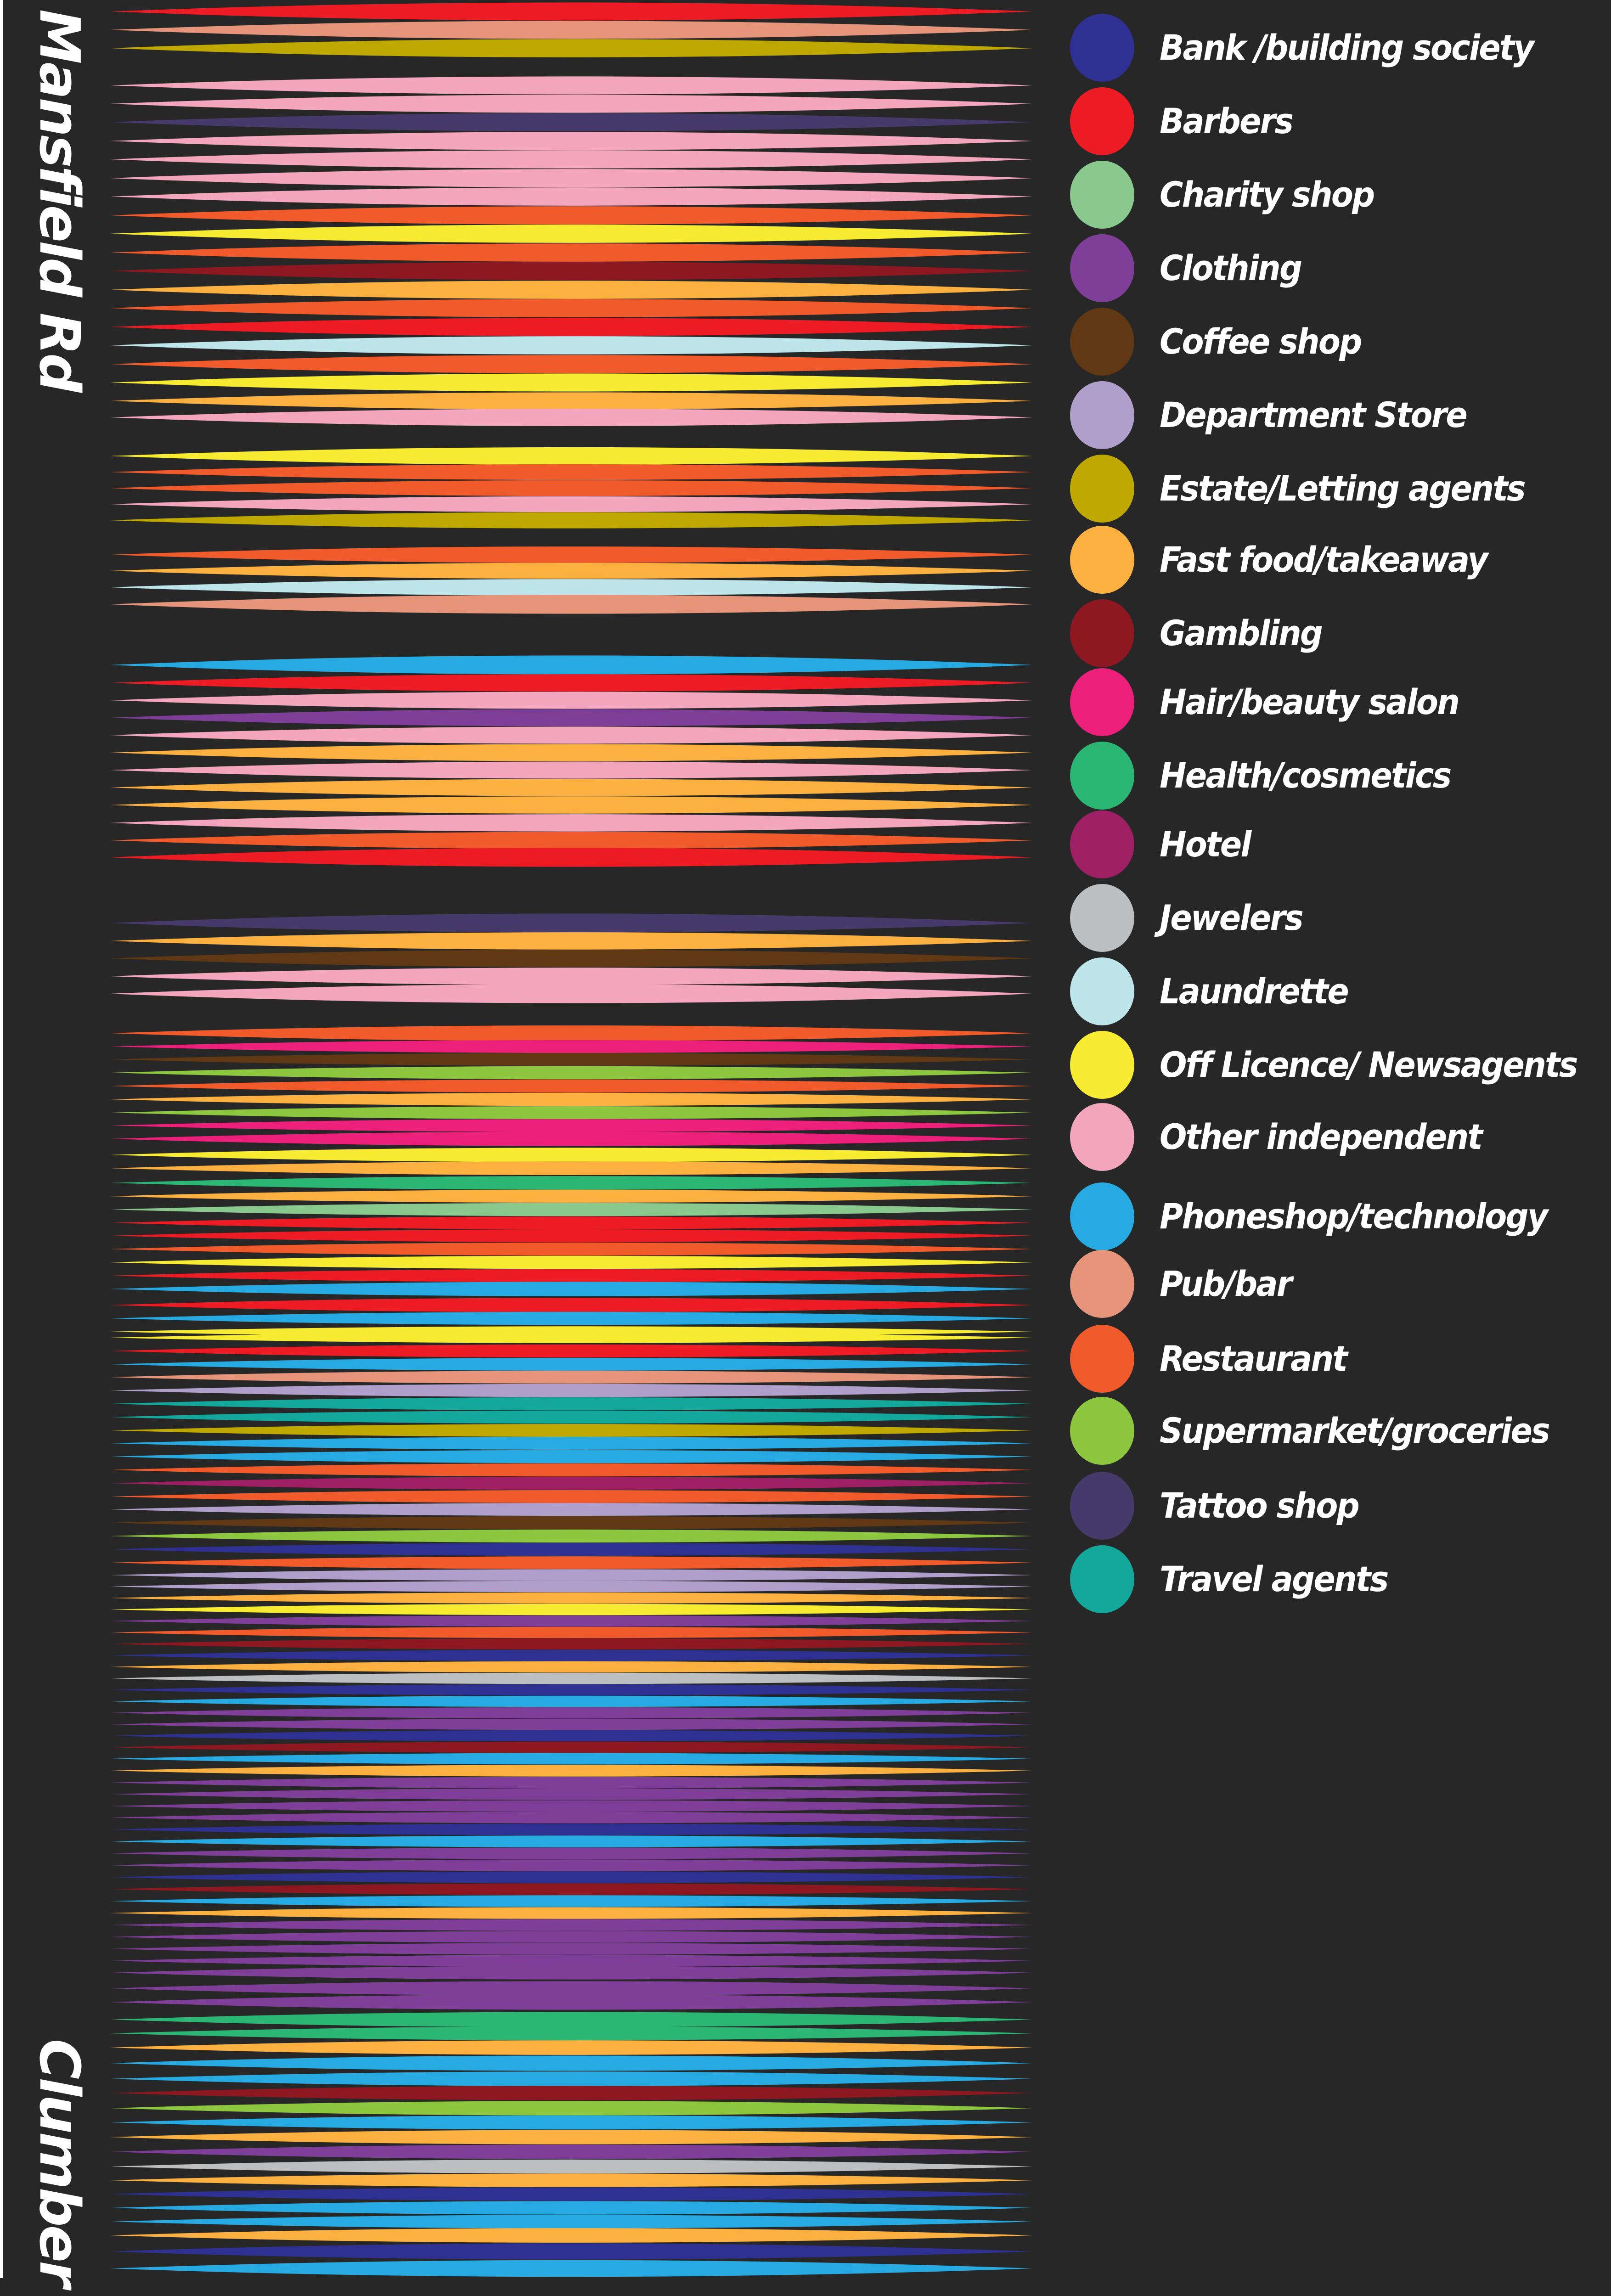  Describe the element at coordinates (1324, 559) in the screenshot. I see `legend-label: Fast food/takeaway` at that location.